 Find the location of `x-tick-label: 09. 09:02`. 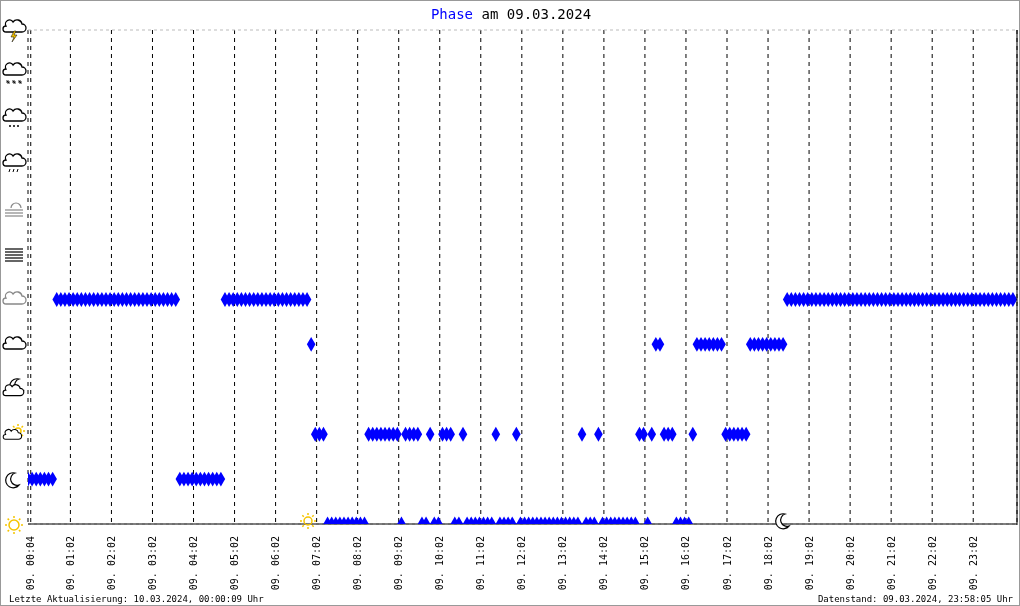

x-tick-label: 09. 09:02 is located at coordinates (399, 563).